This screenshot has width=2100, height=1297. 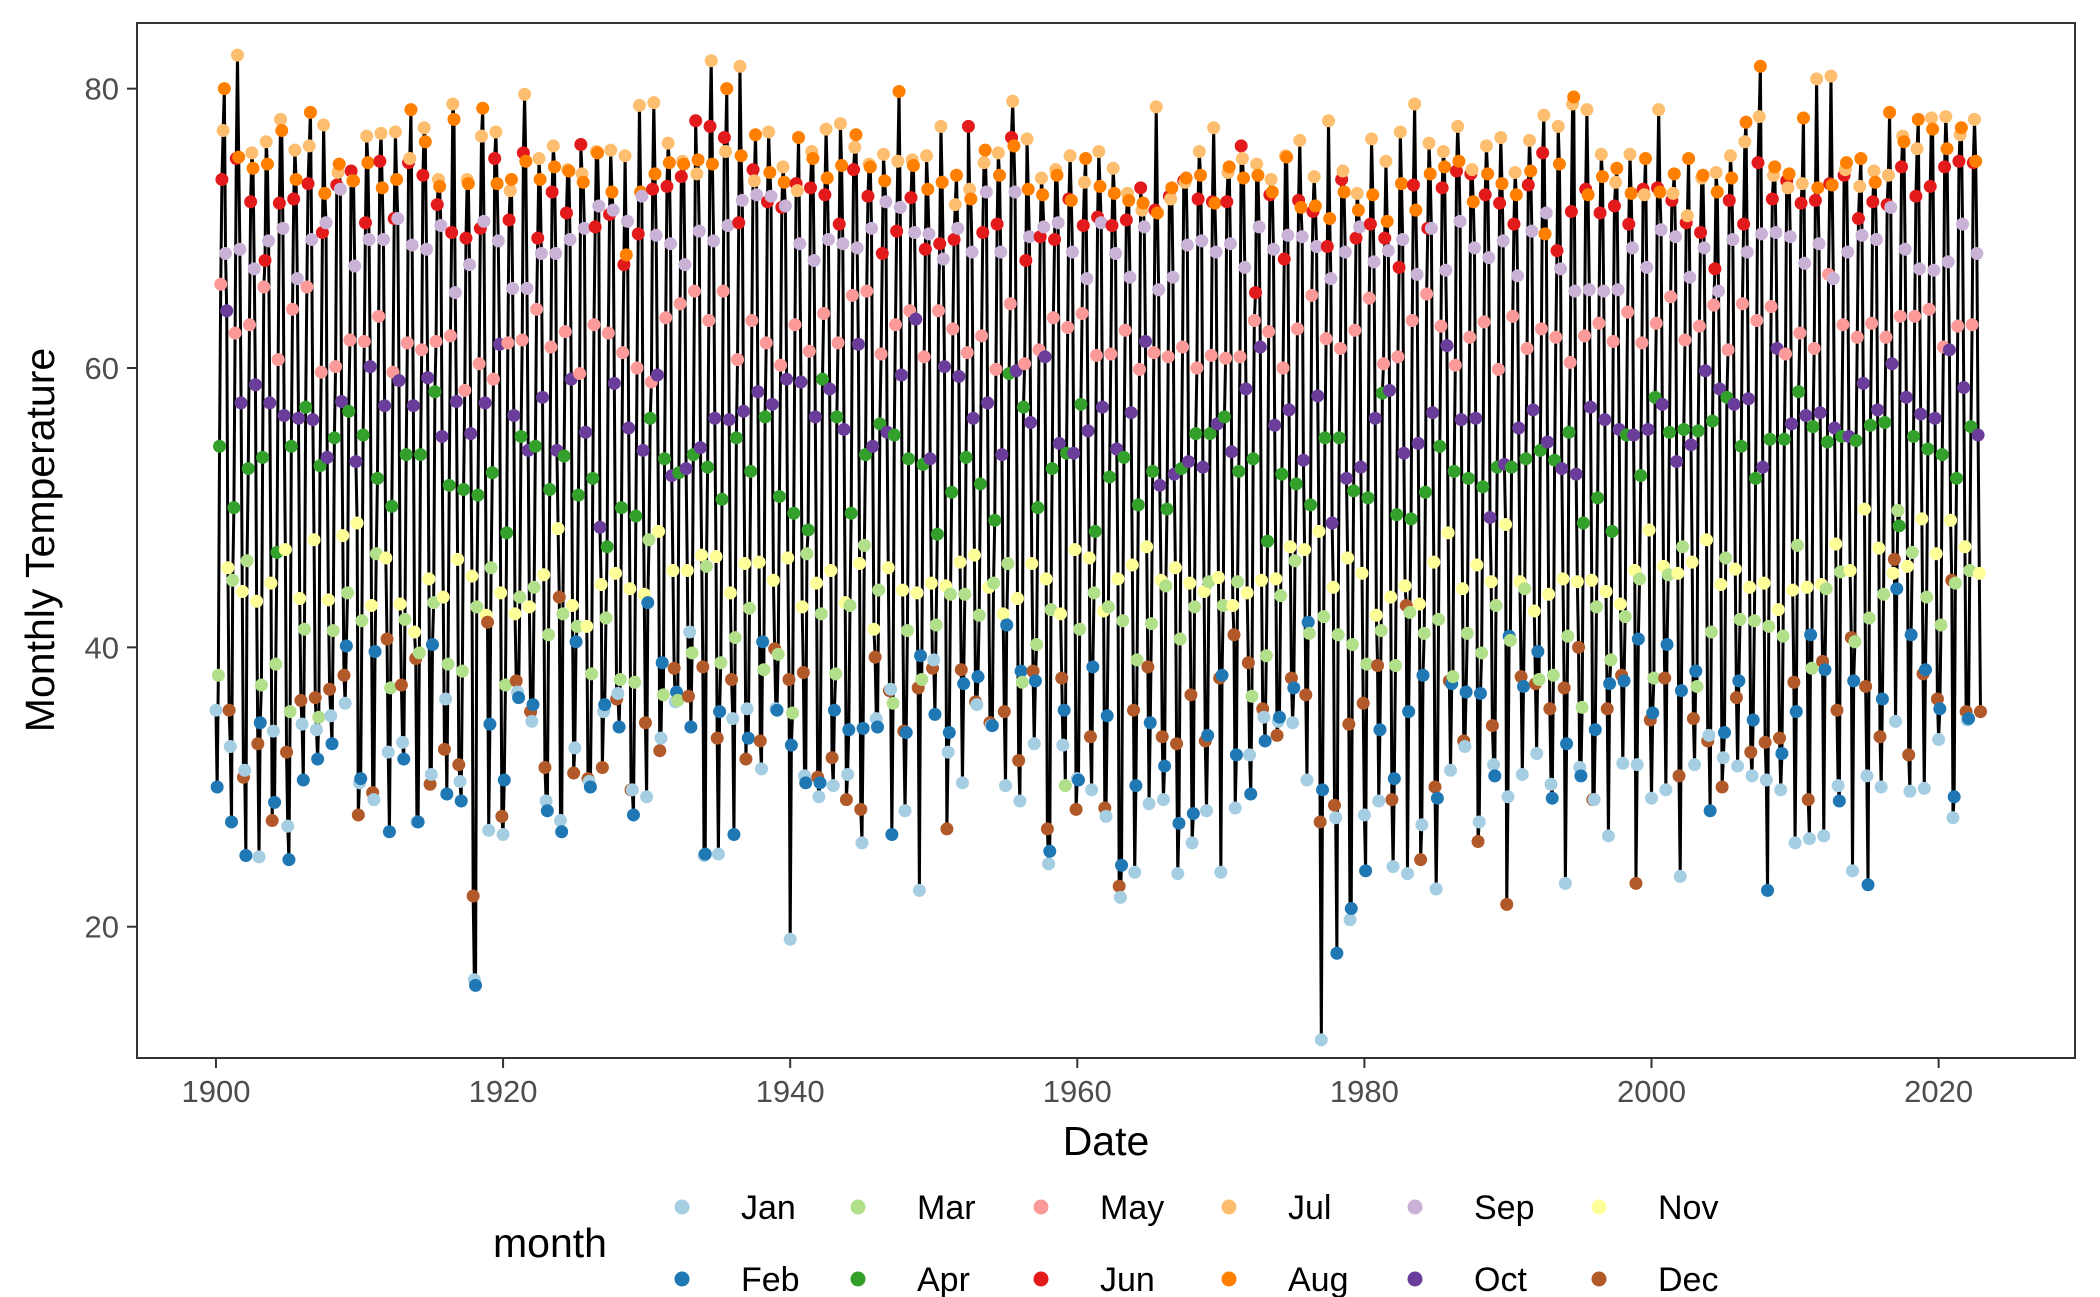 I want to click on y-tick-label: 40, so click(x=102, y=647).